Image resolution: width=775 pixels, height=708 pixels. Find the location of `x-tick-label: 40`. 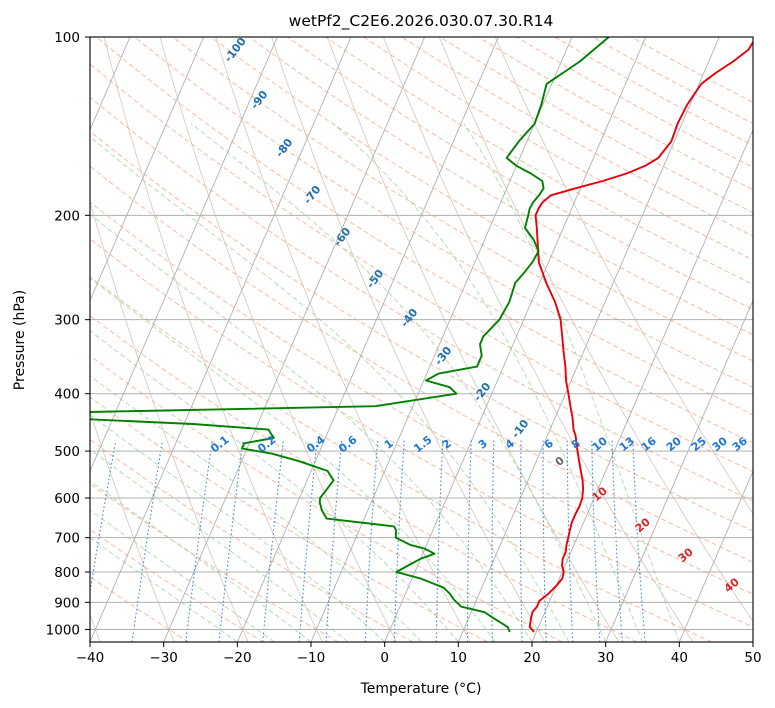

x-tick-label: 40 is located at coordinates (679, 658).